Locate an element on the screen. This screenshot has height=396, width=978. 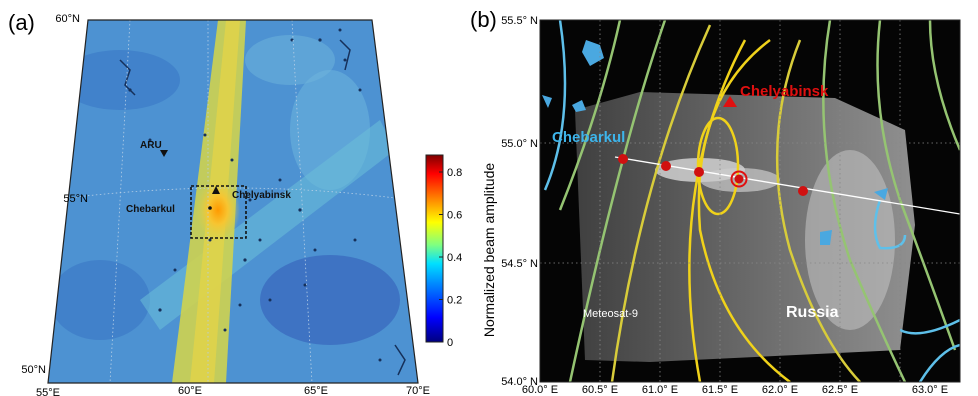
colorbar-tick-label: 0.6 is located at coordinates (454, 216).